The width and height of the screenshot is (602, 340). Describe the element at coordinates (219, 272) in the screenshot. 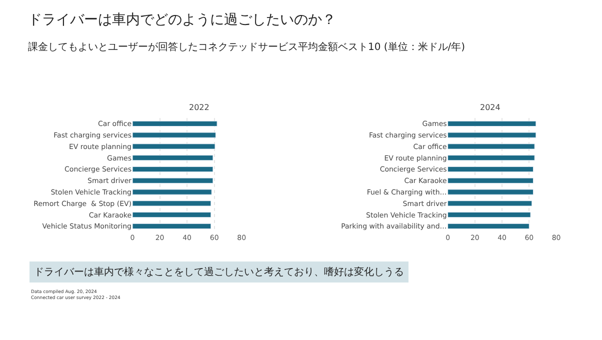

I see `text: ドライバーは車内で様々なことをして過ごしたいと考えており、嗜好は変化しうる` at that location.